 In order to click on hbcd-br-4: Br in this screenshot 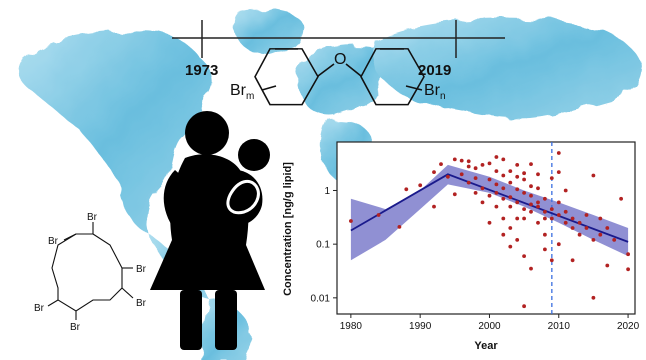, I will do `click(75, 327)`.